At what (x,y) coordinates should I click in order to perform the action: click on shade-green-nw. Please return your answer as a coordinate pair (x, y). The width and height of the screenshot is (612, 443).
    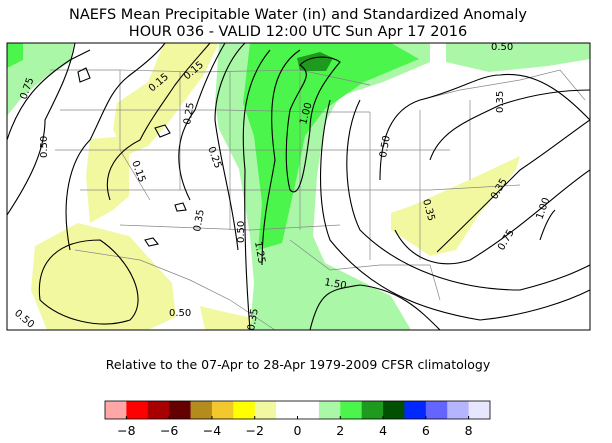
    Looking at the image, I should click on (15, 55).